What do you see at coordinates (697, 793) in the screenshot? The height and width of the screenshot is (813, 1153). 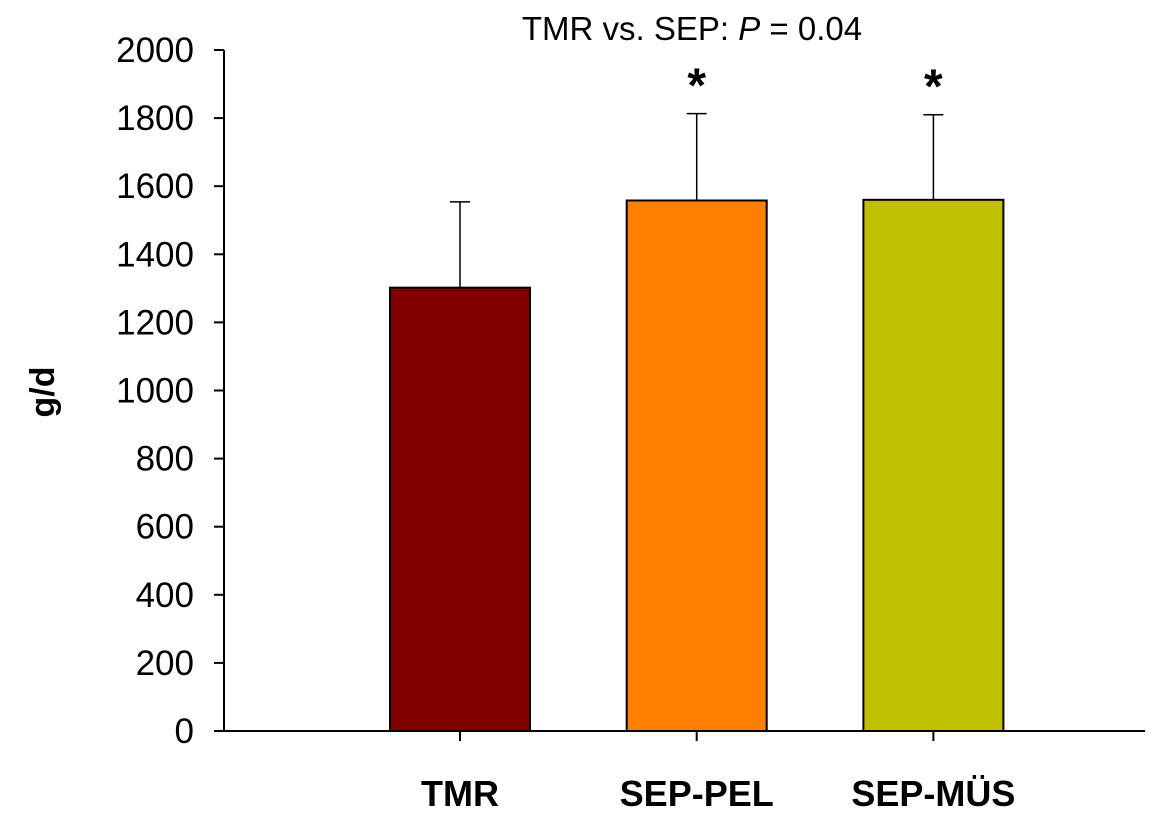 I see `x-tick-label: SEP-PEL` at bounding box center [697, 793].